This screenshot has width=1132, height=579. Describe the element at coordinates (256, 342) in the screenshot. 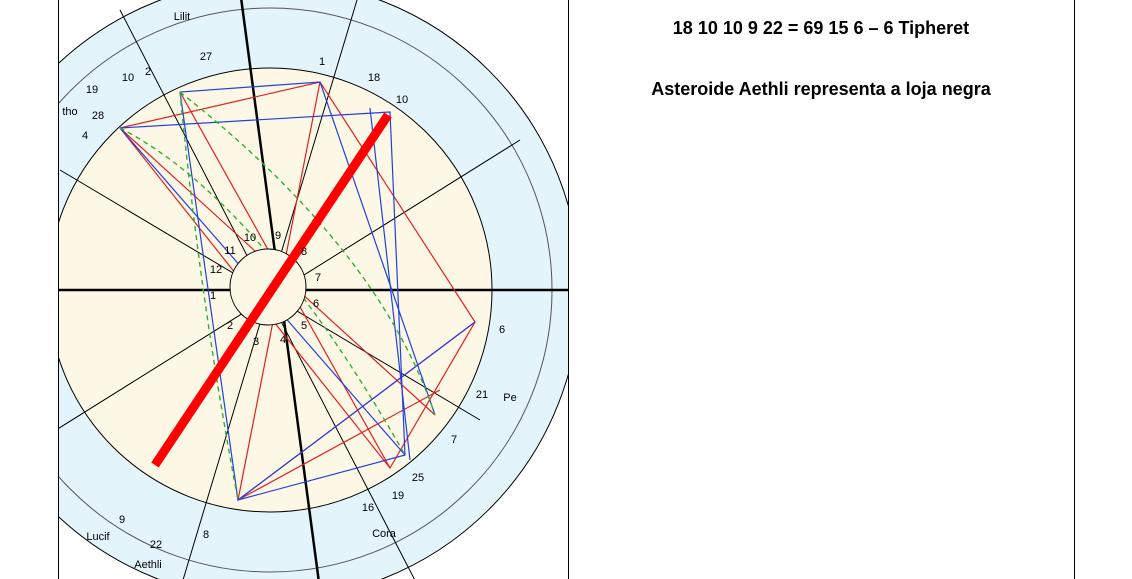

I see `chart-label: 3` at that location.